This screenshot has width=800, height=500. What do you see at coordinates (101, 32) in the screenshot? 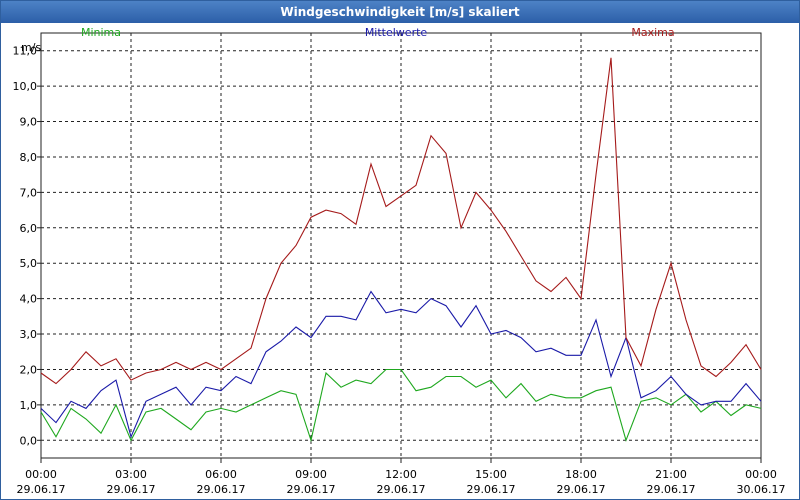
I see `legend-minima: Minima` at bounding box center [101, 32].